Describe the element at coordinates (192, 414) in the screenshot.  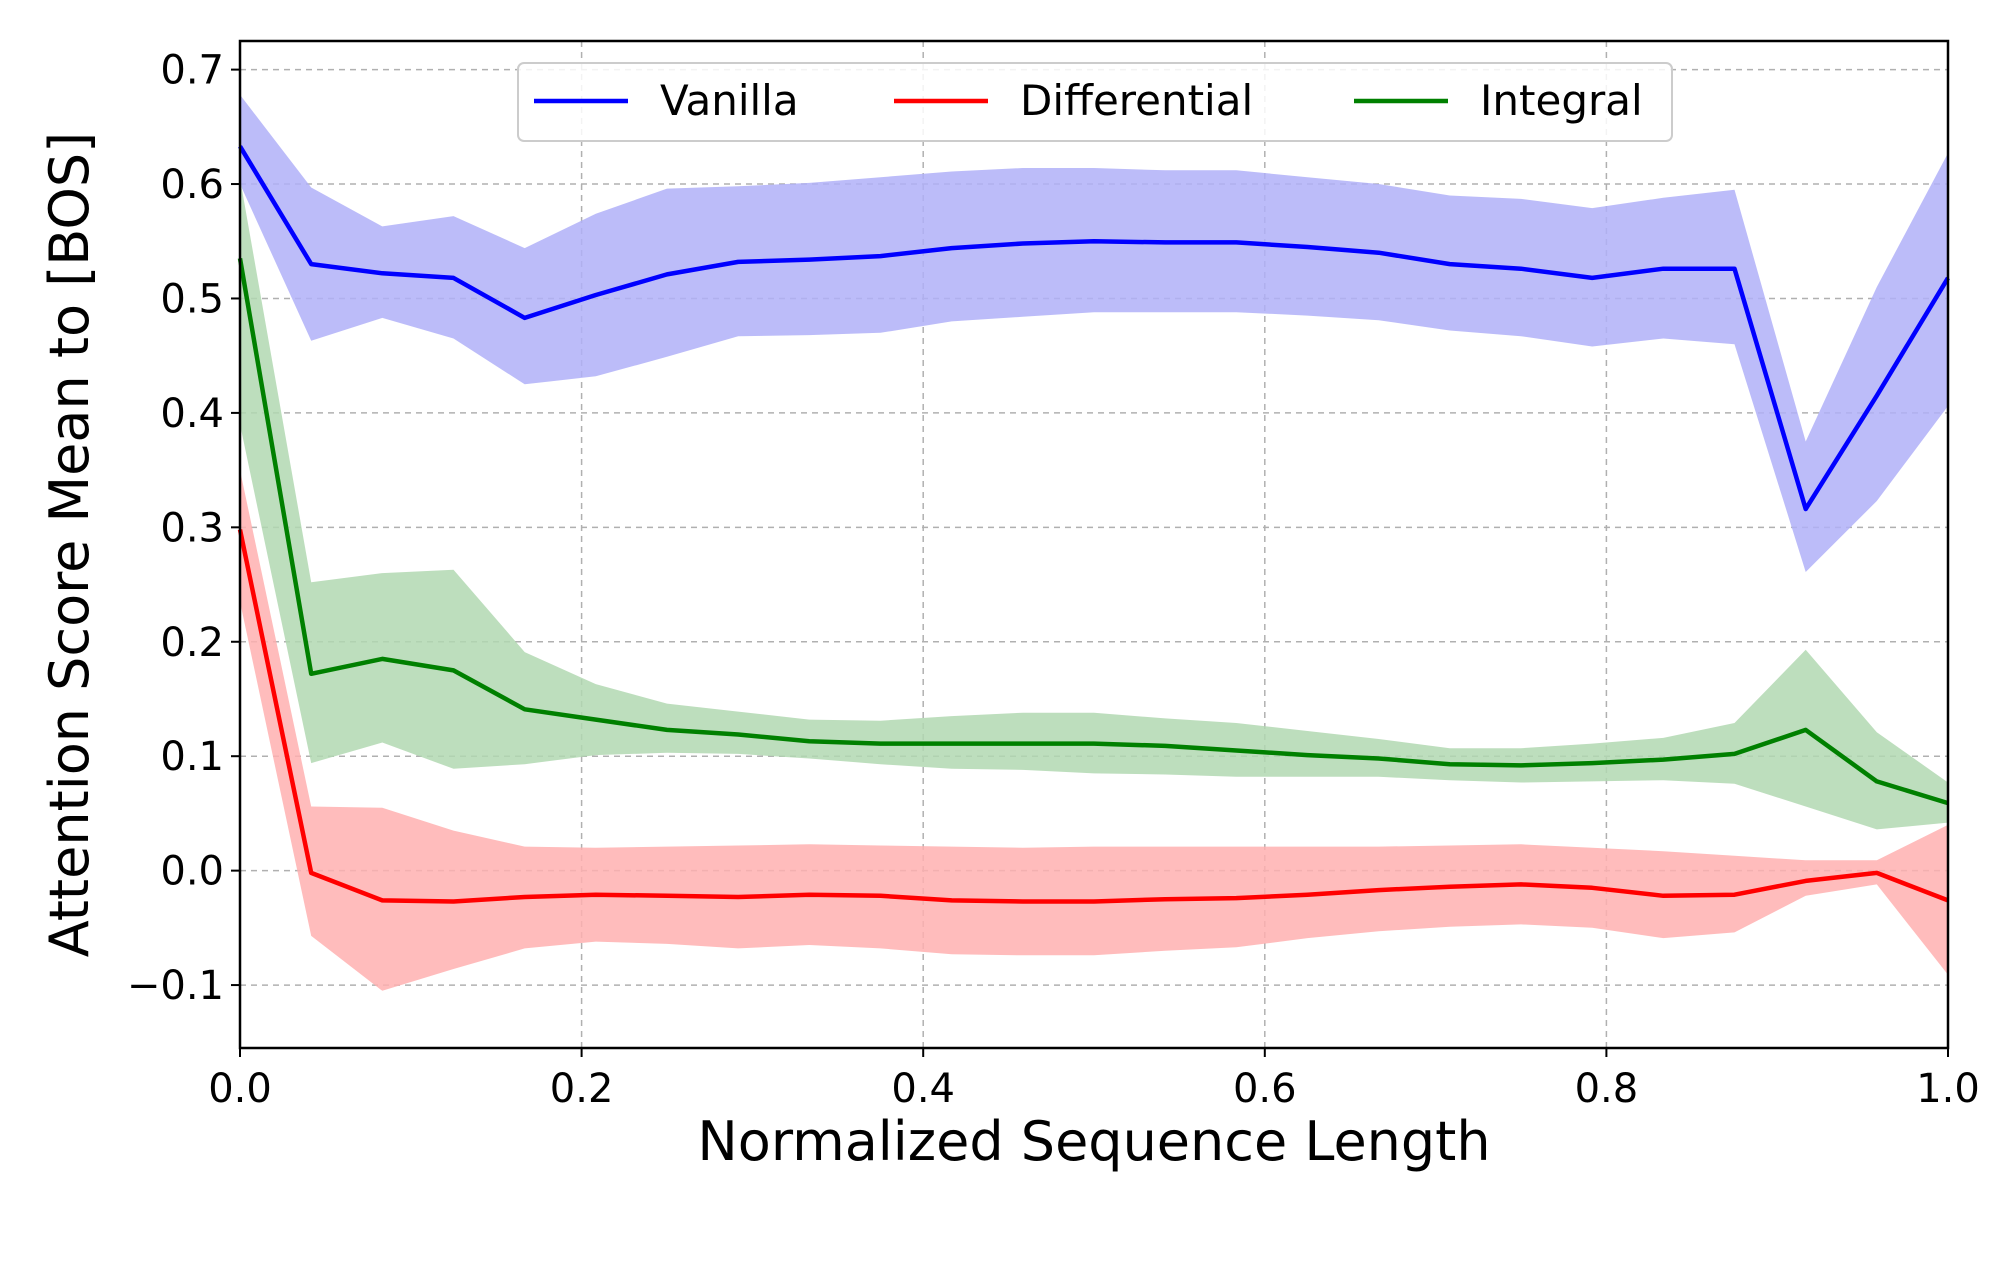
I see `y-tick-label: 0.4` at that location.